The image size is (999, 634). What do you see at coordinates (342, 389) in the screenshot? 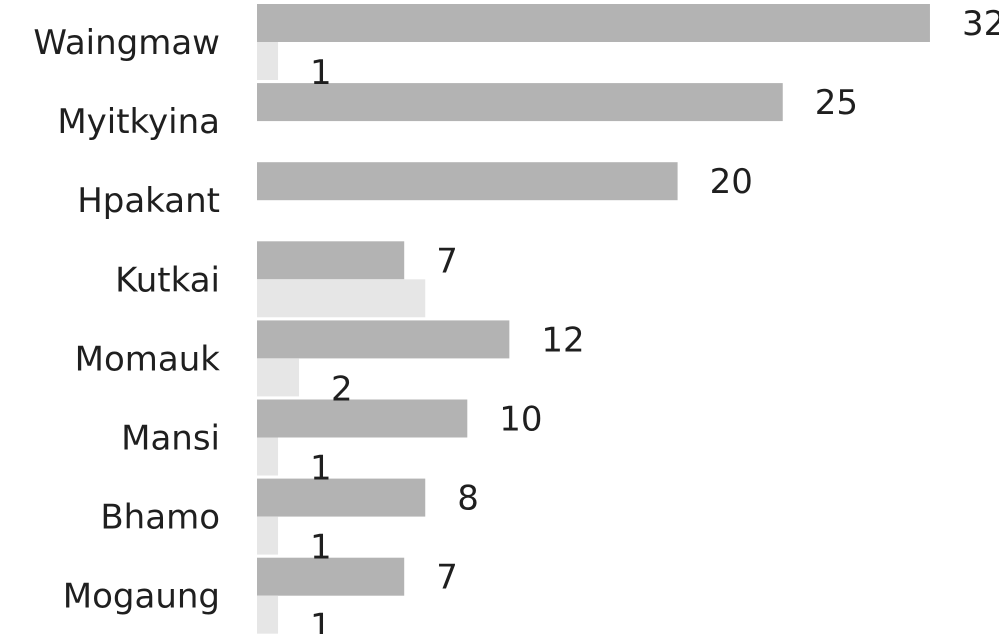
I see `value-label-momauk-series-2: 2` at bounding box center [342, 389].